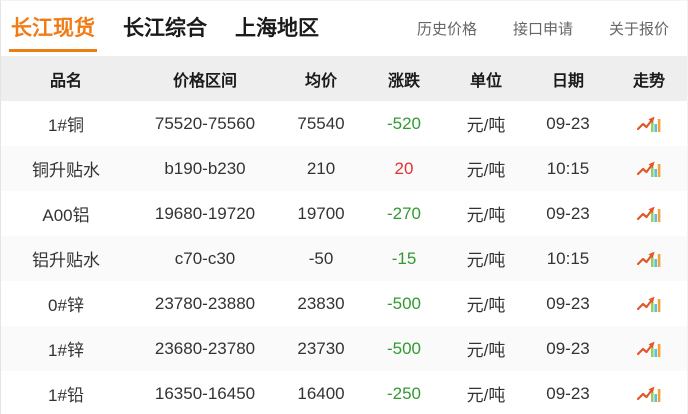 The width and height of the screenshot is (688, 414). What do you see at coordinates (321, 213) in the screenshot?
I see `average-price-cell: 19700` at bounding box center [321, 213].